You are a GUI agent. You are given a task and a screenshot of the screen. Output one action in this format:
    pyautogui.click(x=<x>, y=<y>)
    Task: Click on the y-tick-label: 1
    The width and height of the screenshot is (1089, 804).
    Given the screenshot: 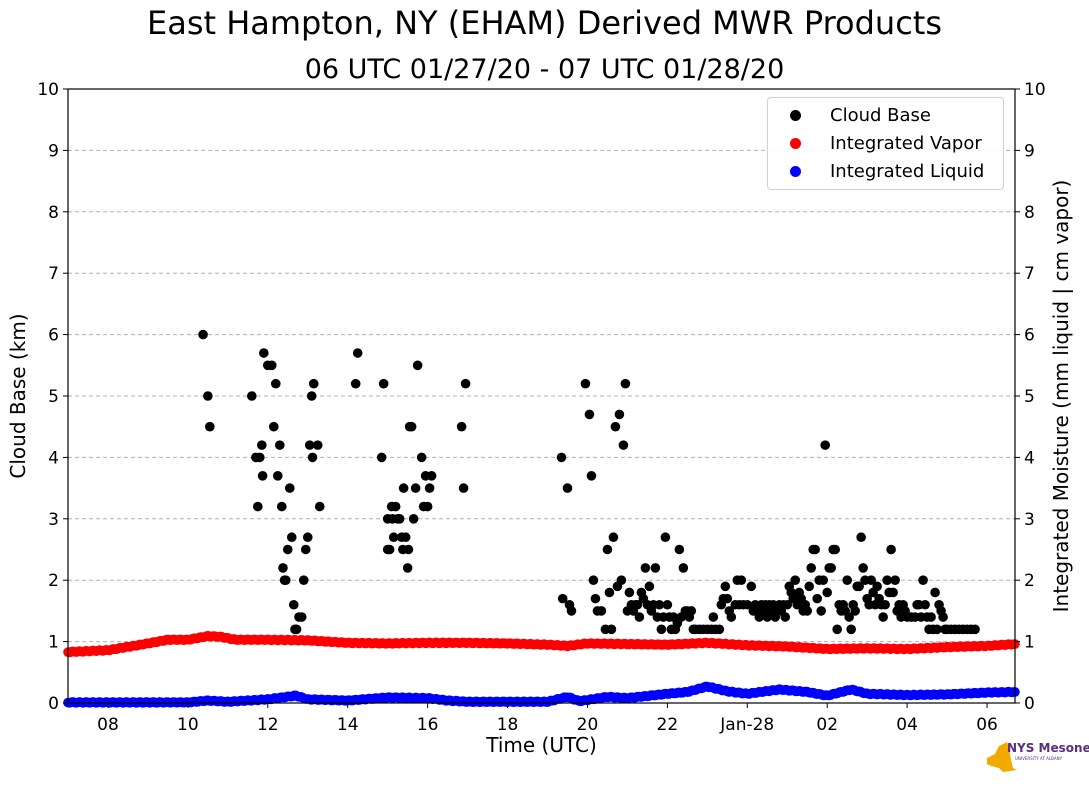 What is the action you would take?
    pyautogui.click(x=53, y=643)
    